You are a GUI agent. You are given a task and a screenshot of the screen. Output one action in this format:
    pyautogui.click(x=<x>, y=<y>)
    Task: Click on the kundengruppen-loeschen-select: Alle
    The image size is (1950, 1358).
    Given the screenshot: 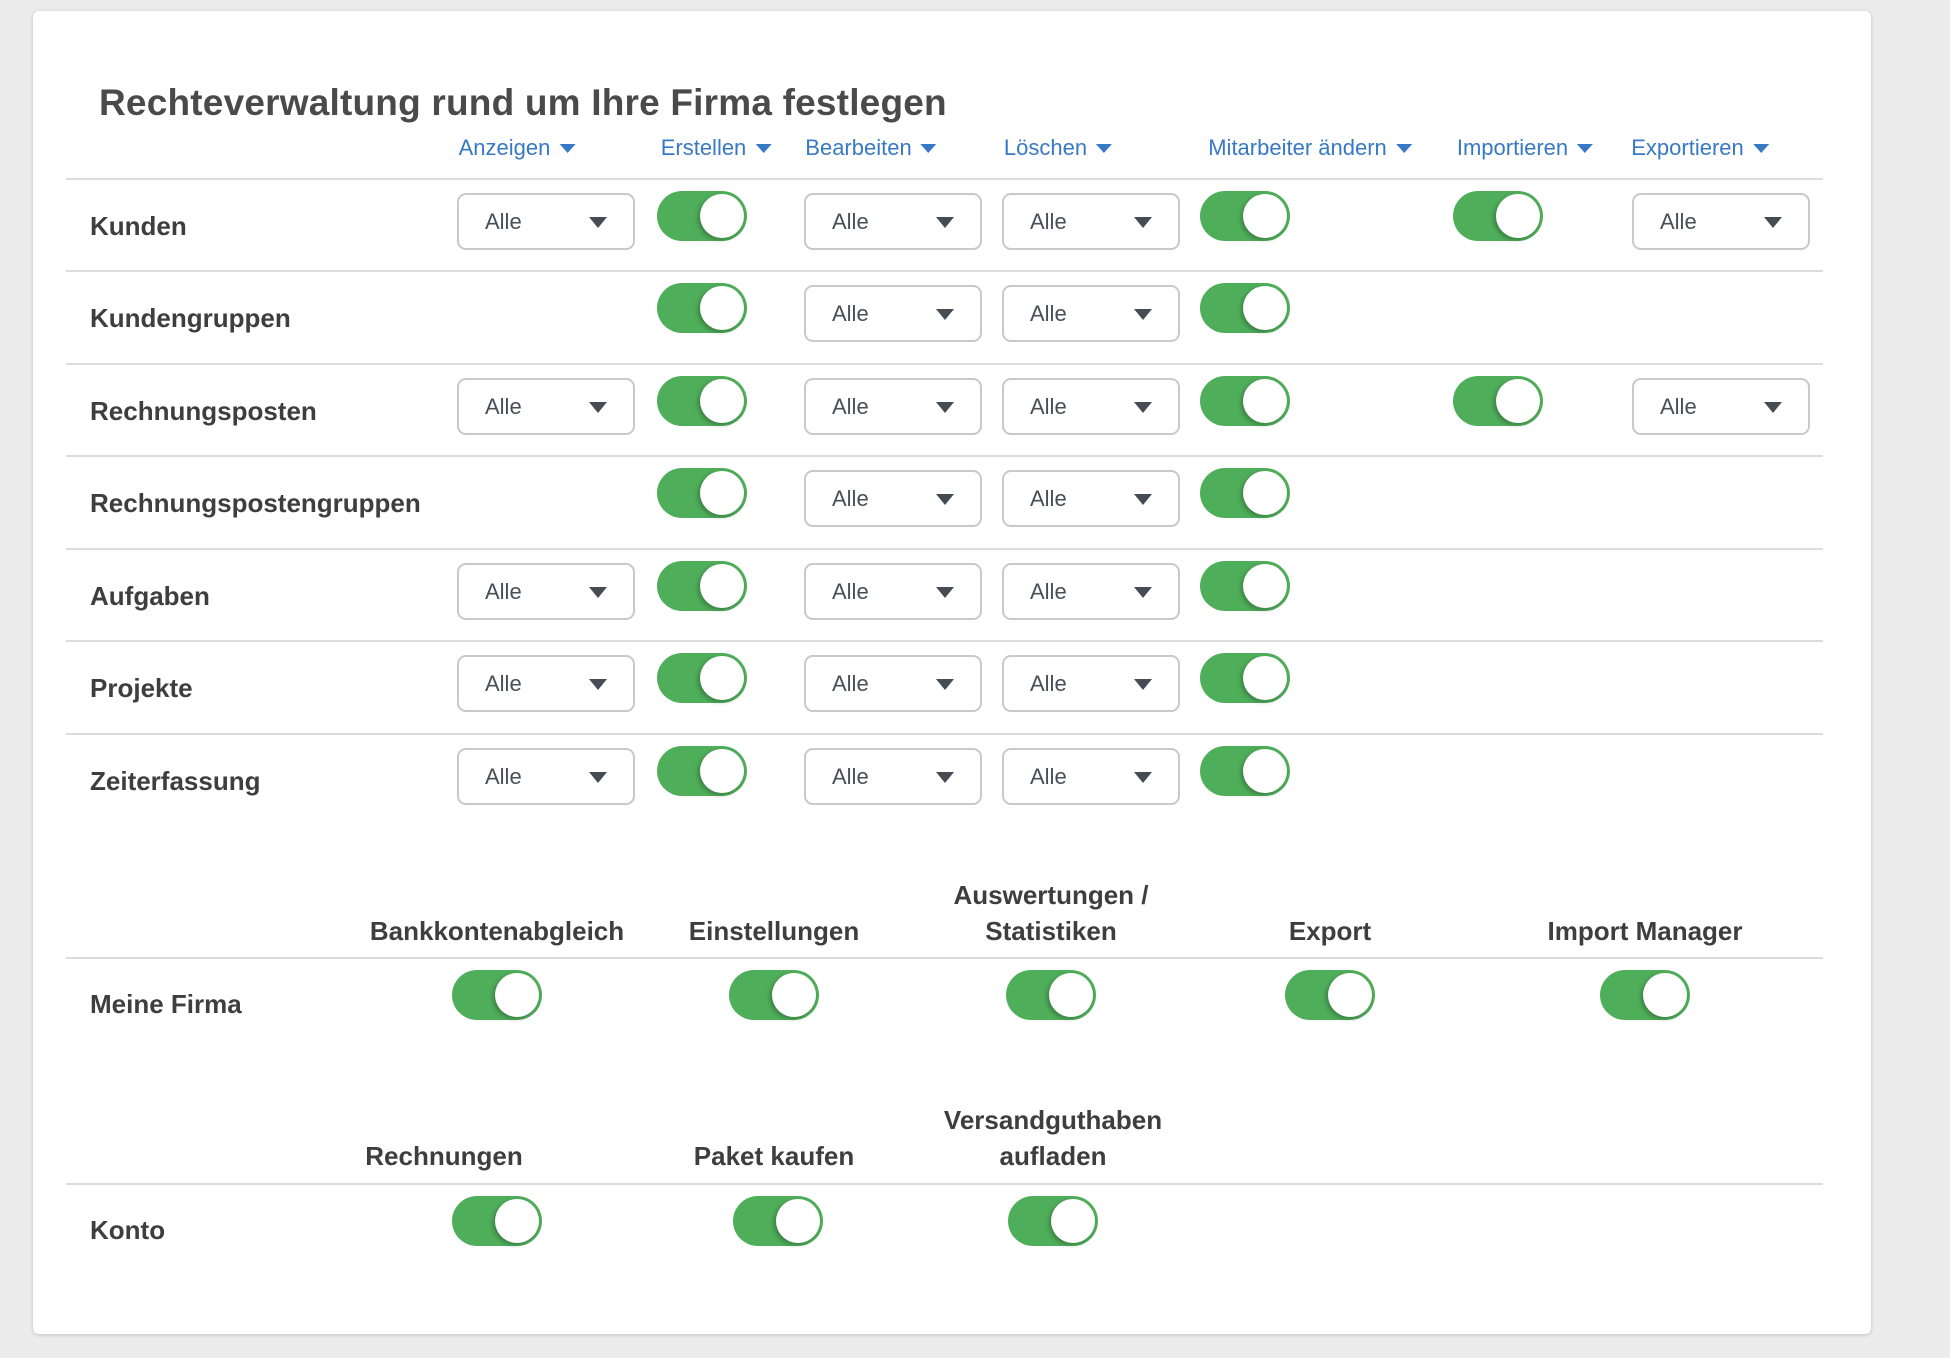 What is the action you would take?
    pyautogui.click(x=1091, y=313)
    